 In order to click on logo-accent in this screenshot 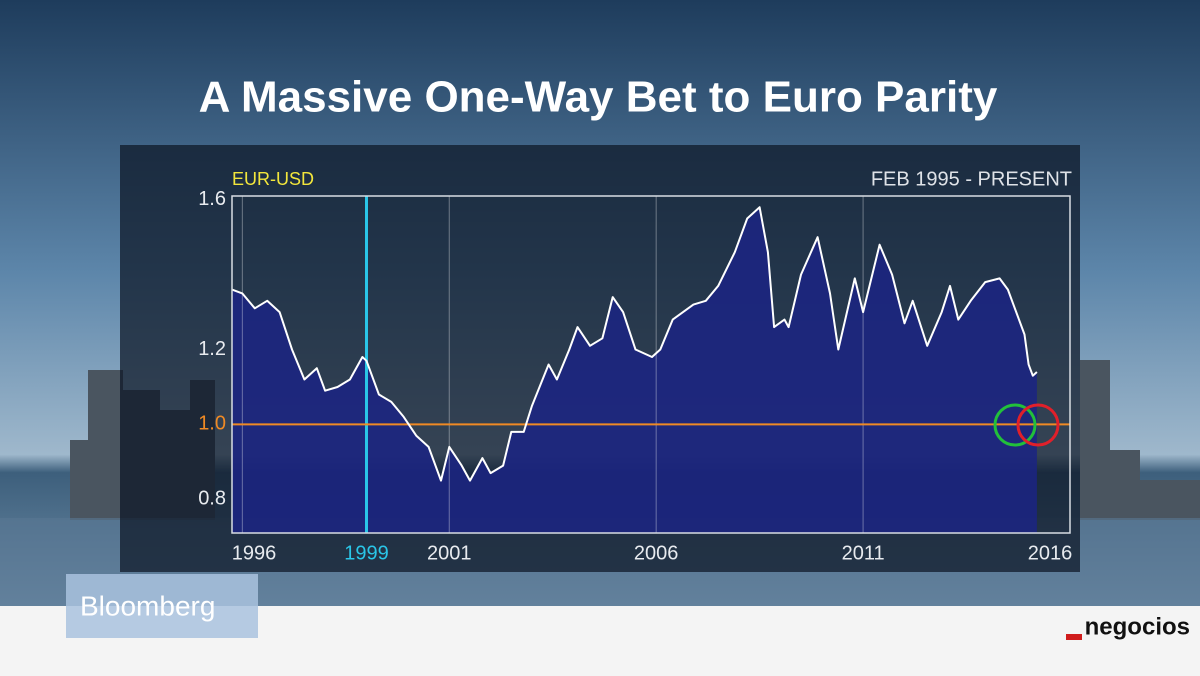, I will do `click(1074, 637)`.